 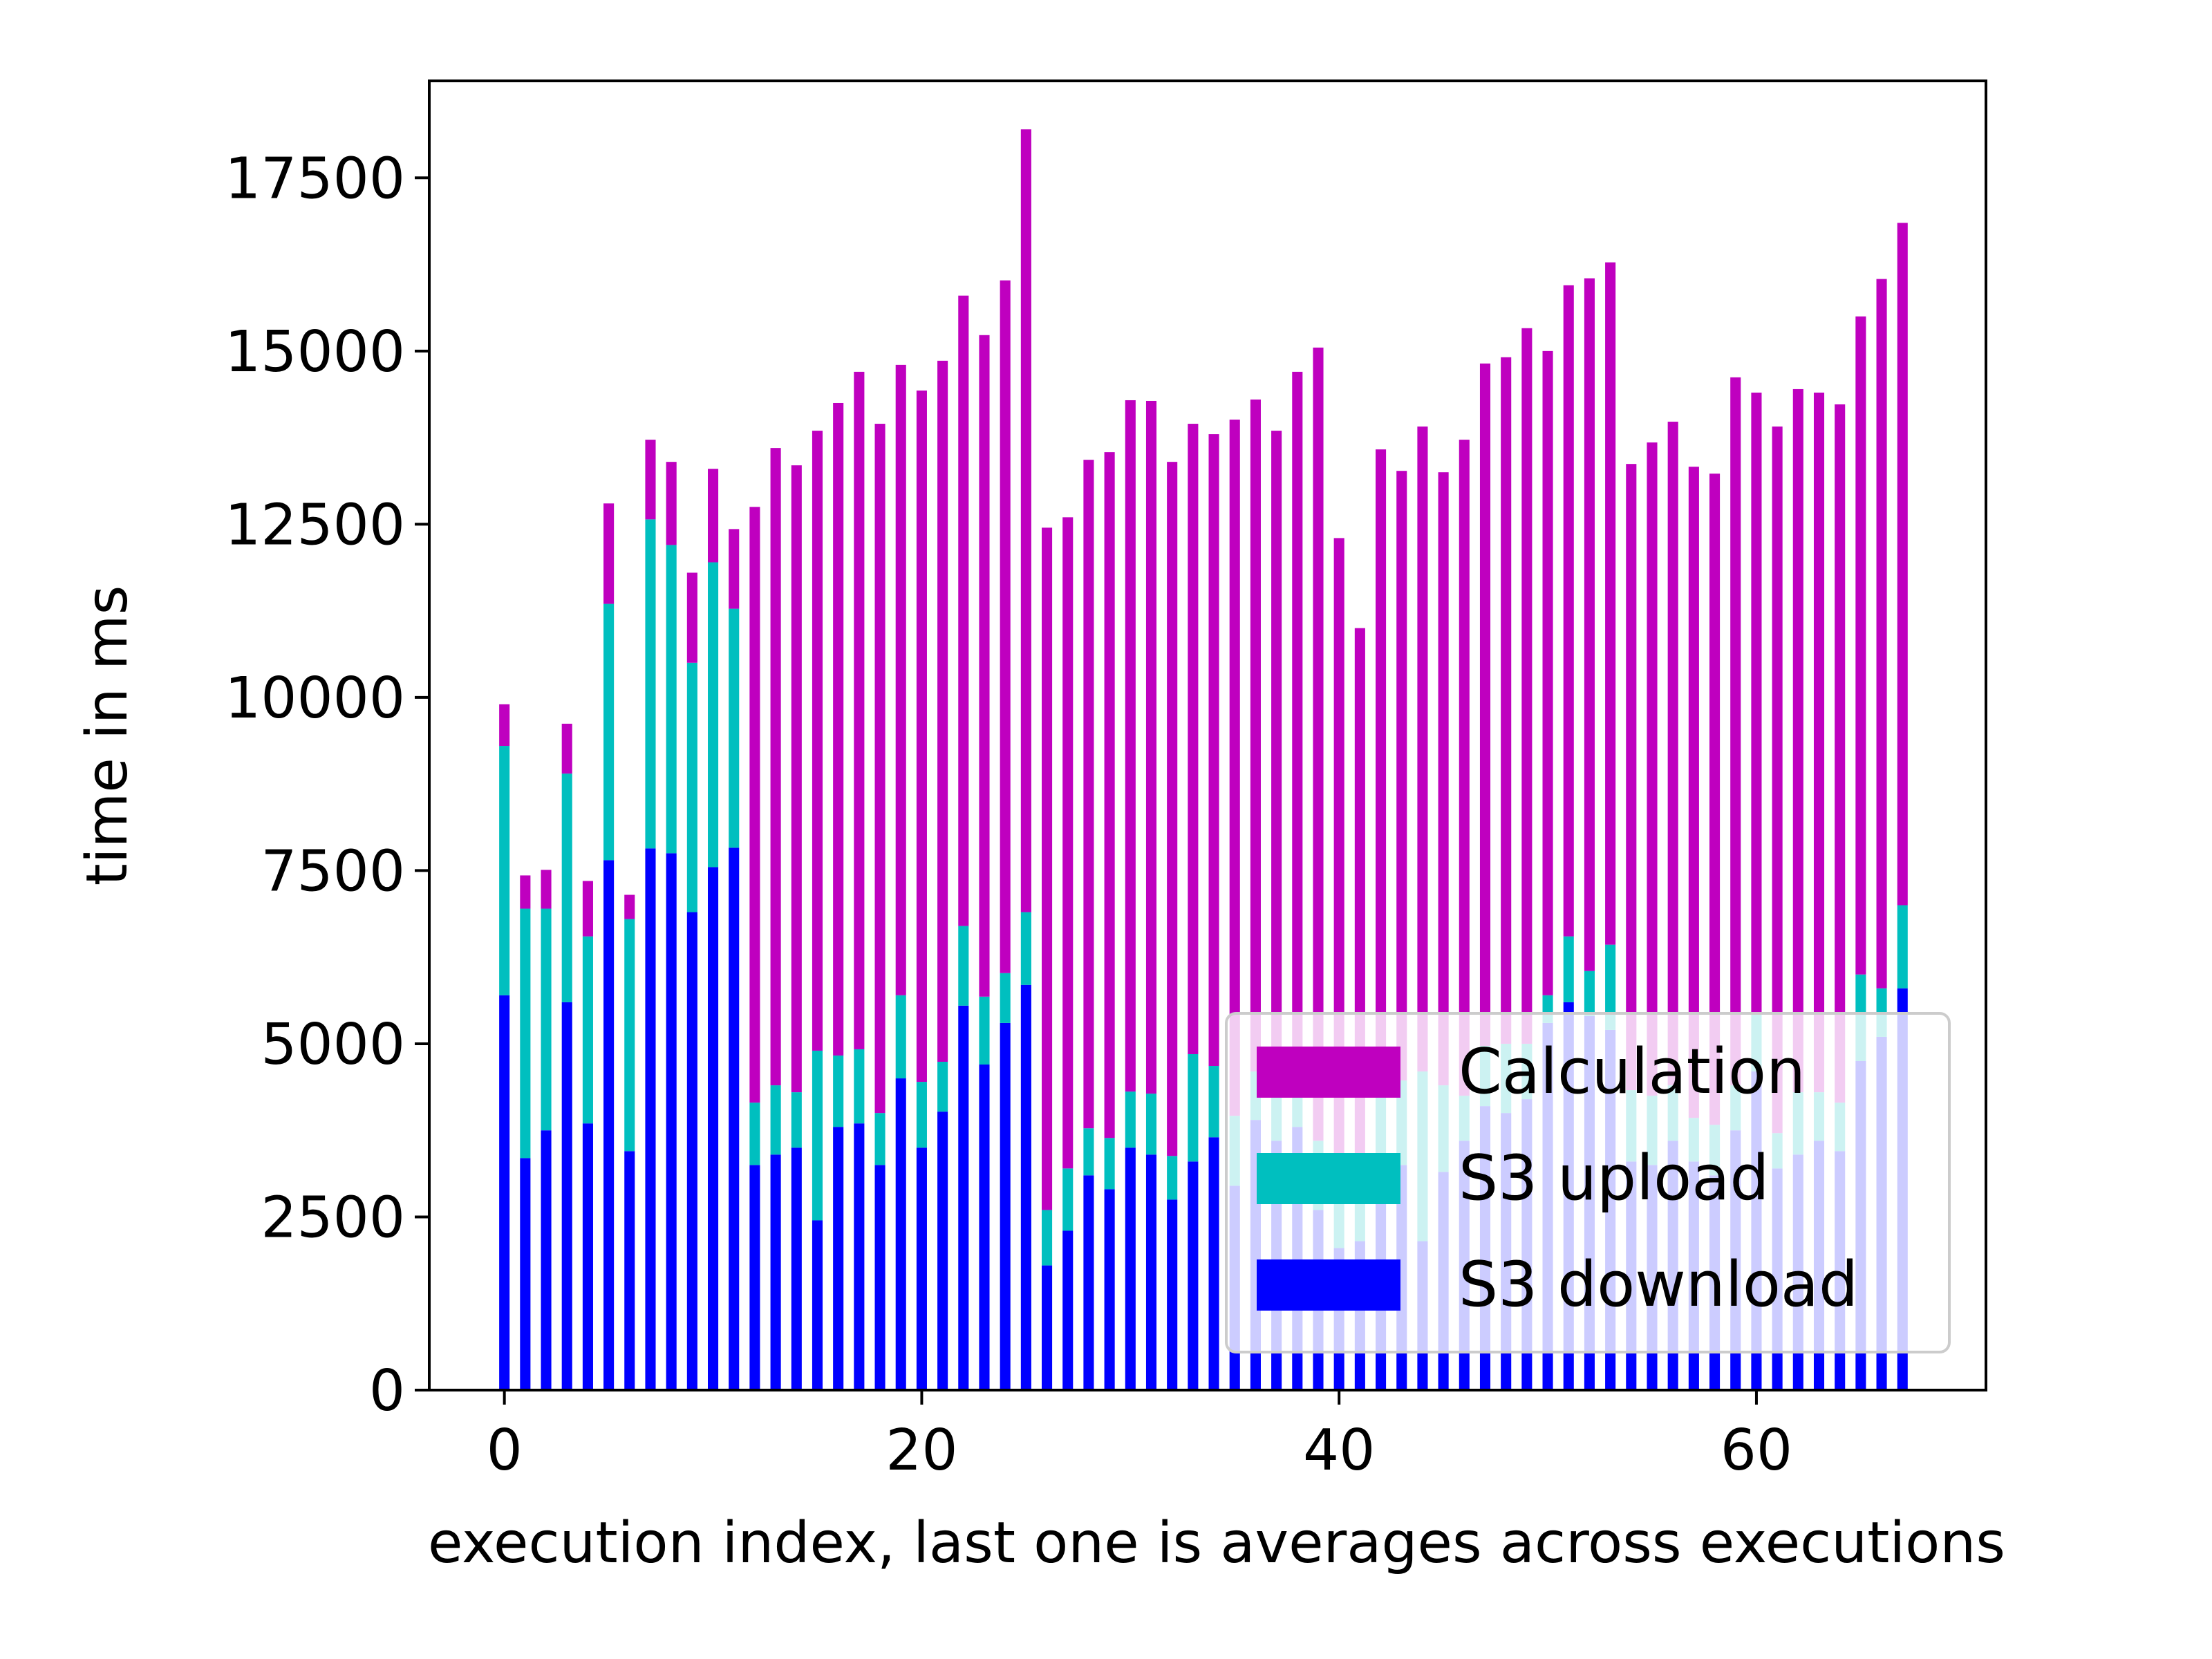 What do you see at coordinates (315, 352) in the screenshot?
I see `y-tick-label: 15000` at bounding box center [315, 352].